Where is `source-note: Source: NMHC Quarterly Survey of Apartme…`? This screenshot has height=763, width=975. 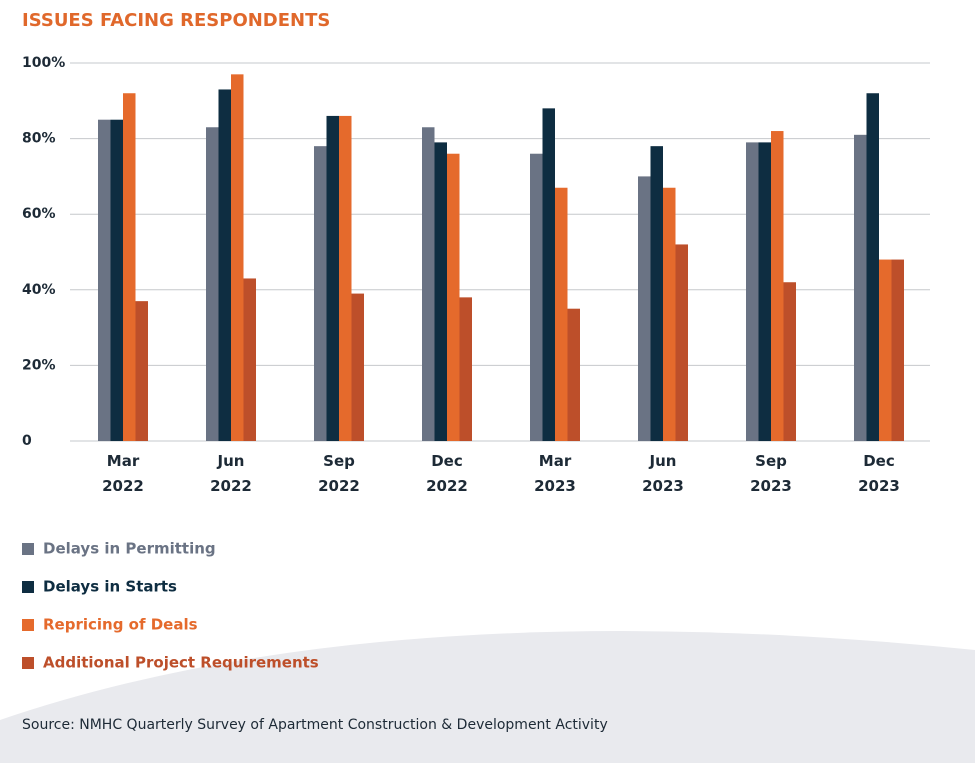
source-note: Source: NMHC Quarterly Survey of Apartme… is located at coordinates (315, 725).